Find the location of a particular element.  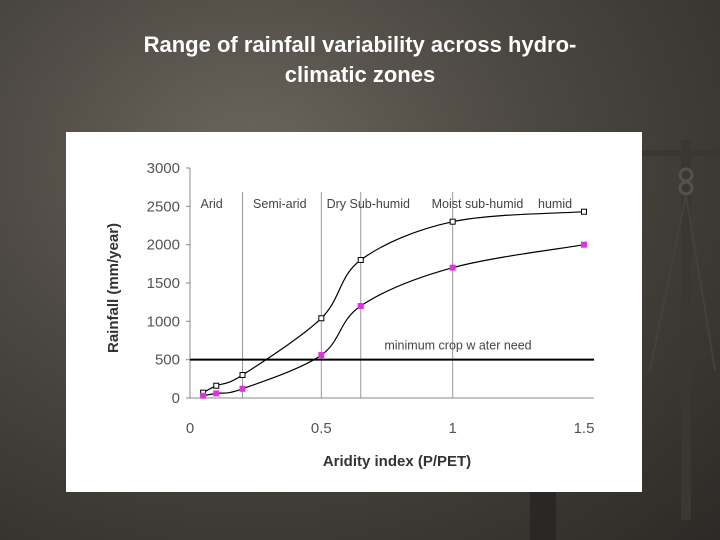

y-tick-label: 2500 is located at coordinates (163, 206).